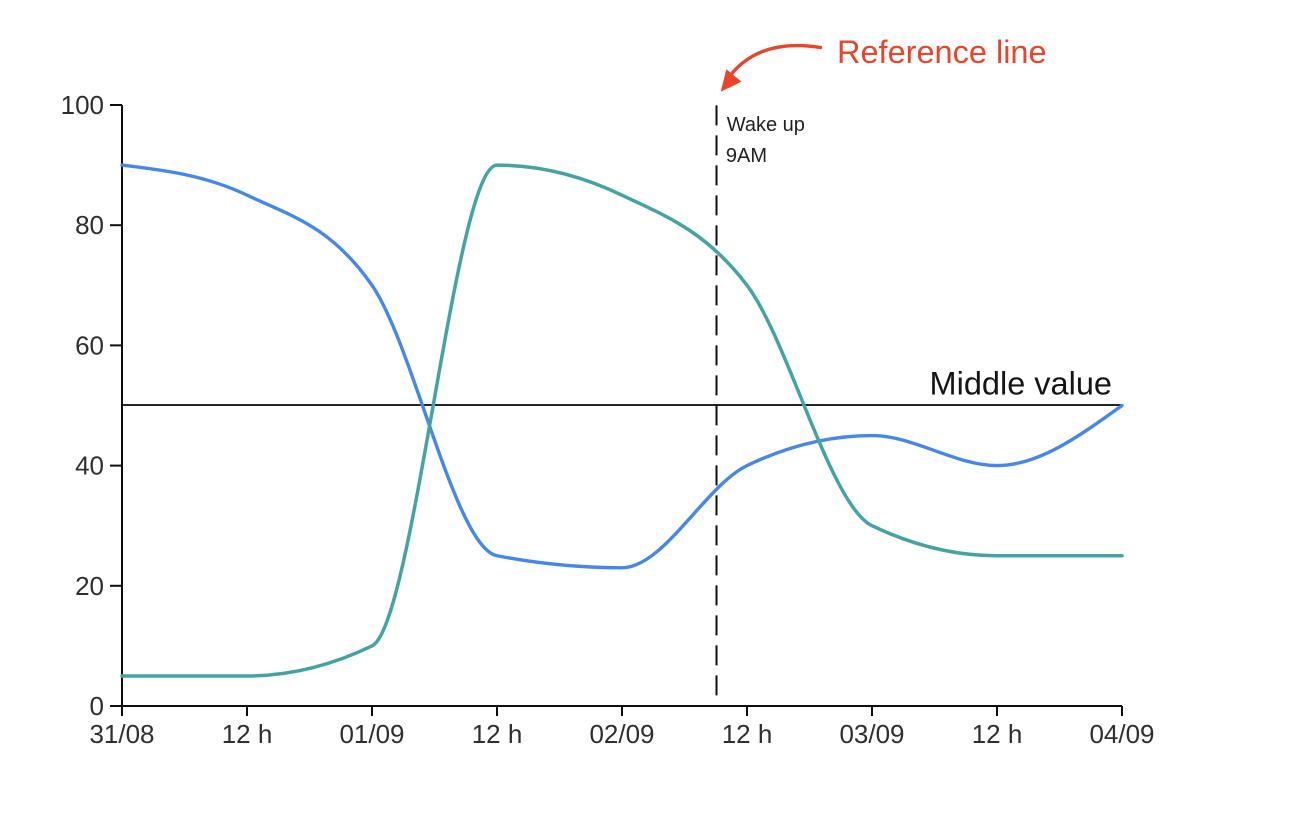 The width and height of the screenshot is (1290, 822). I want to click on svg-text: Middle value, so click(1021, 384).